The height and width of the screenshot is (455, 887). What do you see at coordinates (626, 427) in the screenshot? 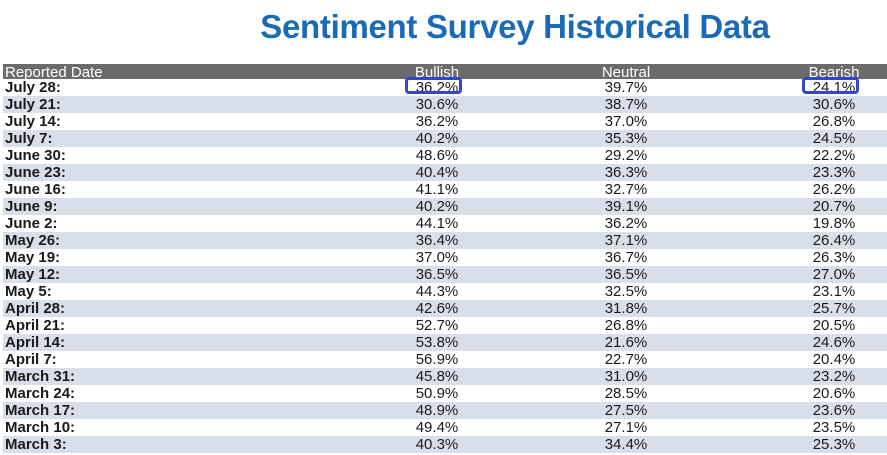
I see `cell-neutral: 27.1%` at bounding box center [626, 427].